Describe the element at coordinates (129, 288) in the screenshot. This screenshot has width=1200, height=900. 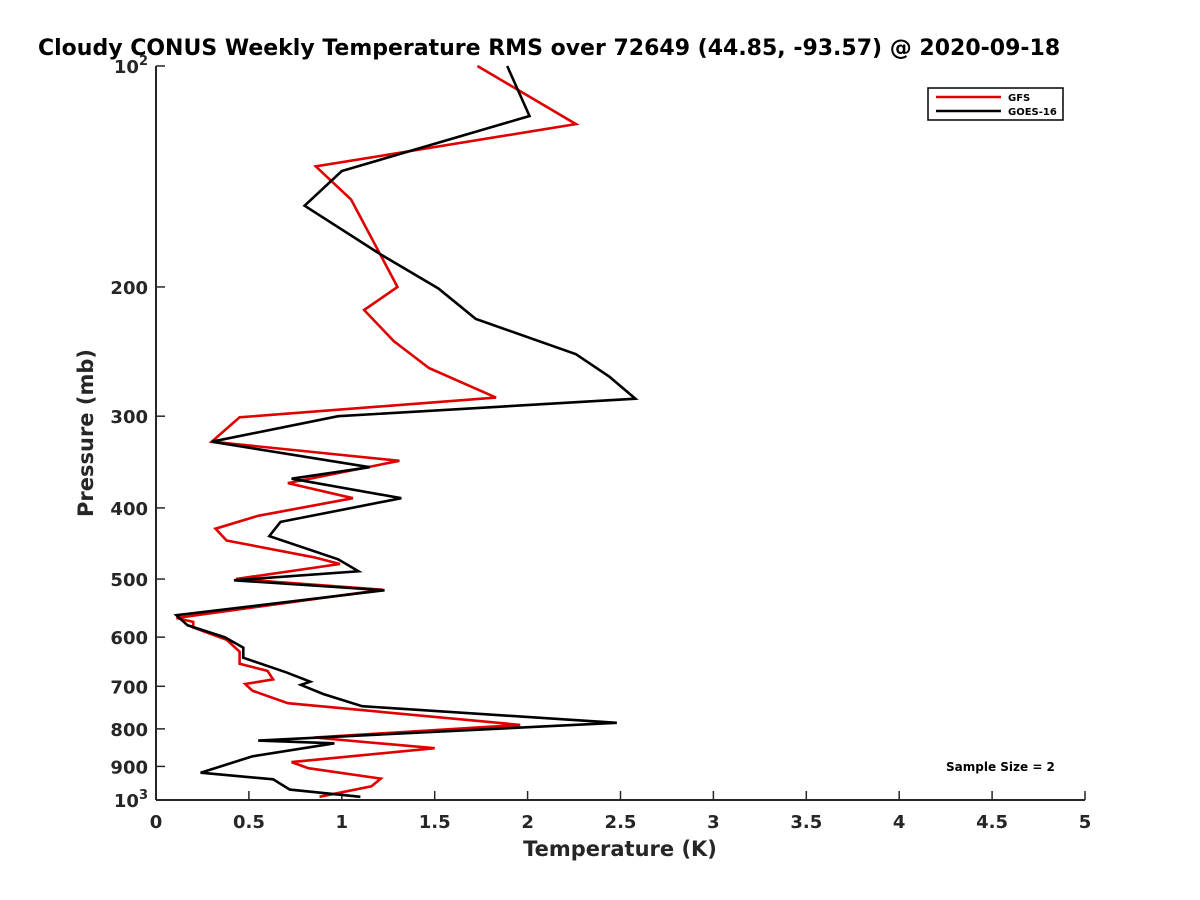
I see `y-tick-label: 200` at that location.